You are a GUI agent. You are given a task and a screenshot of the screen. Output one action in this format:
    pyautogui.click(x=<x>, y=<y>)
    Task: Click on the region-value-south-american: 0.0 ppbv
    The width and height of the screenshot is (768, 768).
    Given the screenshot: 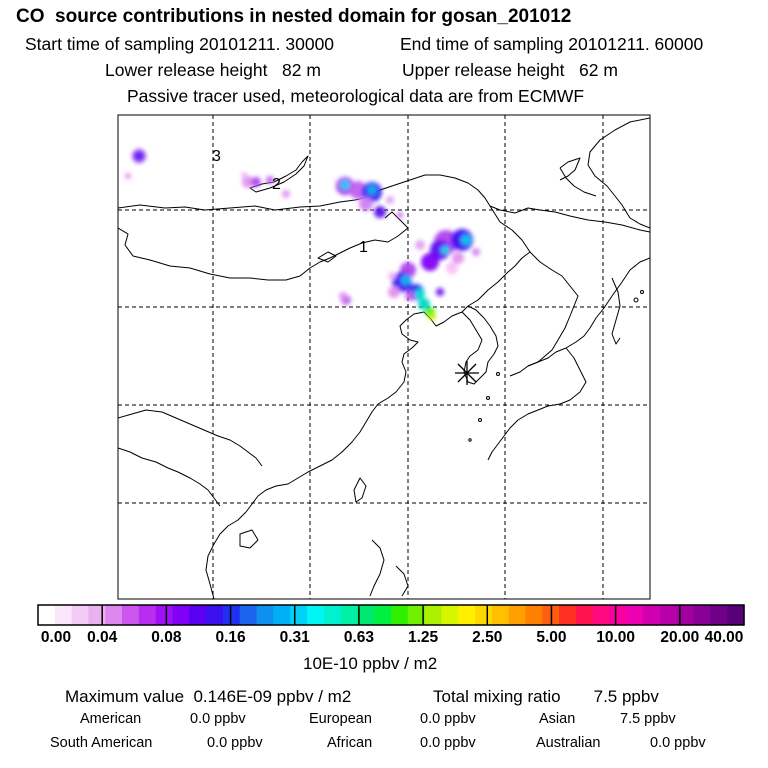 What is the action you would take?
    pyautogui.click(x=235, y=743)
    